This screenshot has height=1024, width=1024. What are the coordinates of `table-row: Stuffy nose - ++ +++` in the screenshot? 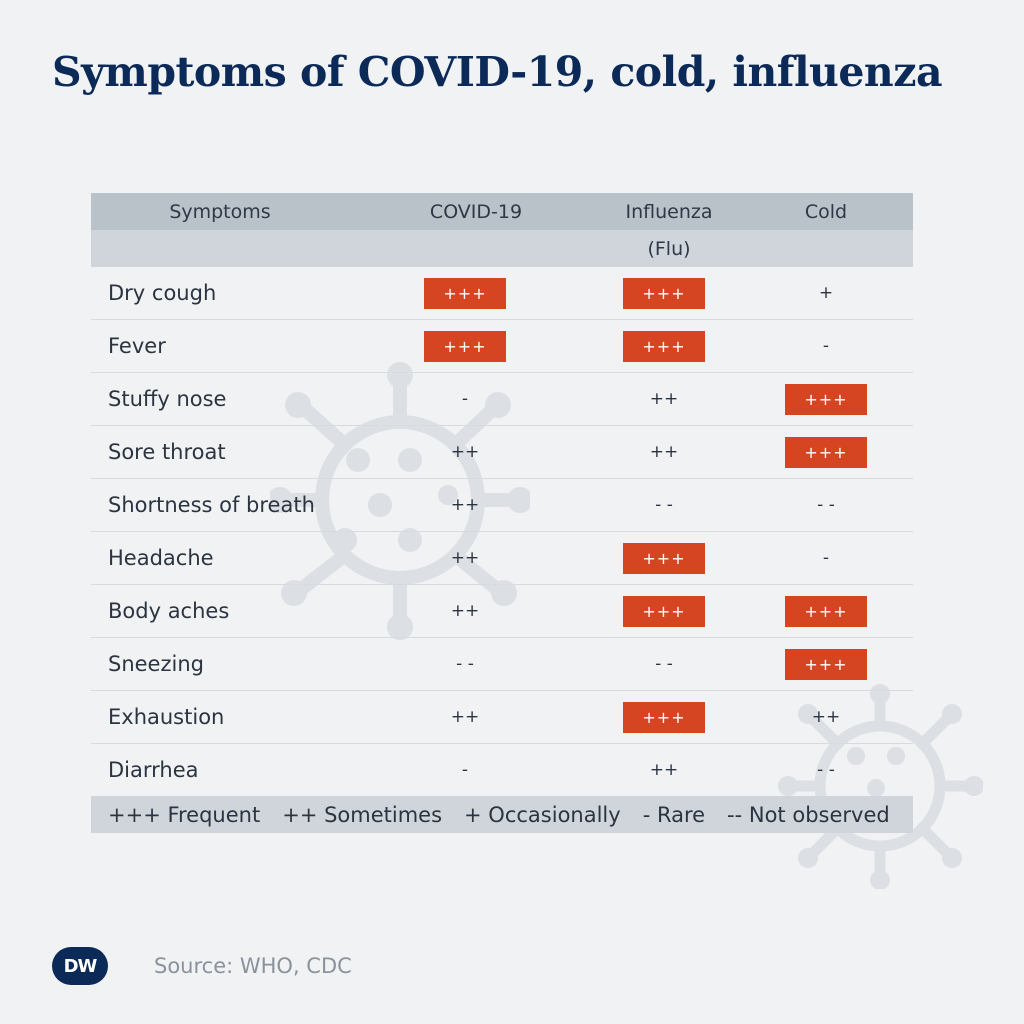 It's located at (502, 399).